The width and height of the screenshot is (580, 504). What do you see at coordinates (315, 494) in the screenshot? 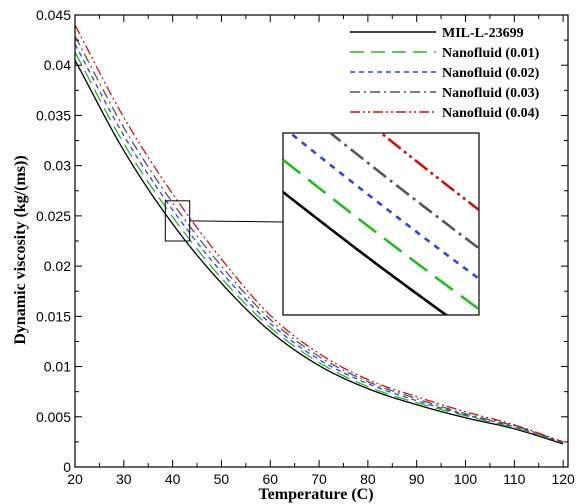
I see `x-axis-label: Temperature (C)` at bounding box center [315, 494].